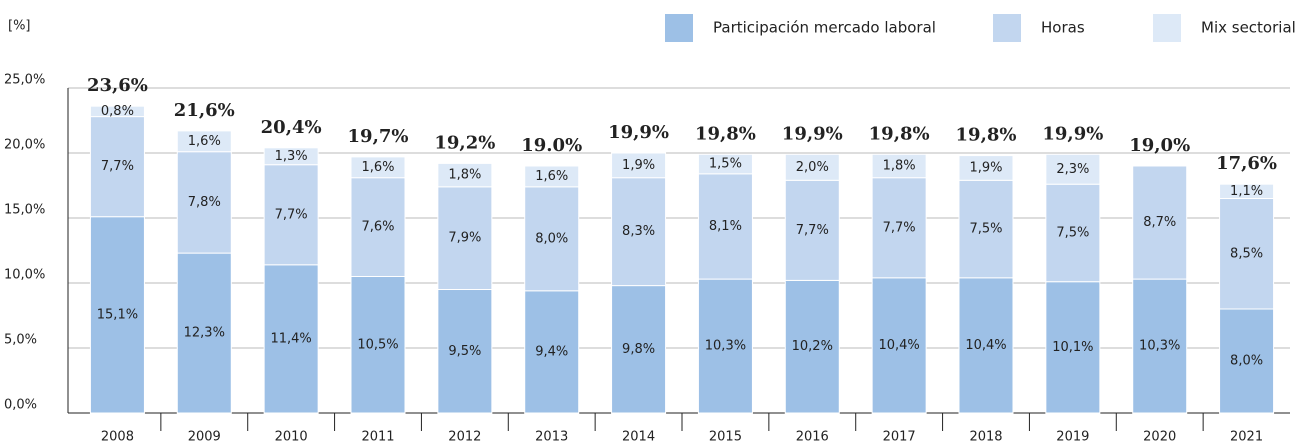 This screenshot has height=448, width=1296. I want to click on x-tick-label: 2008, so click(117, 437).